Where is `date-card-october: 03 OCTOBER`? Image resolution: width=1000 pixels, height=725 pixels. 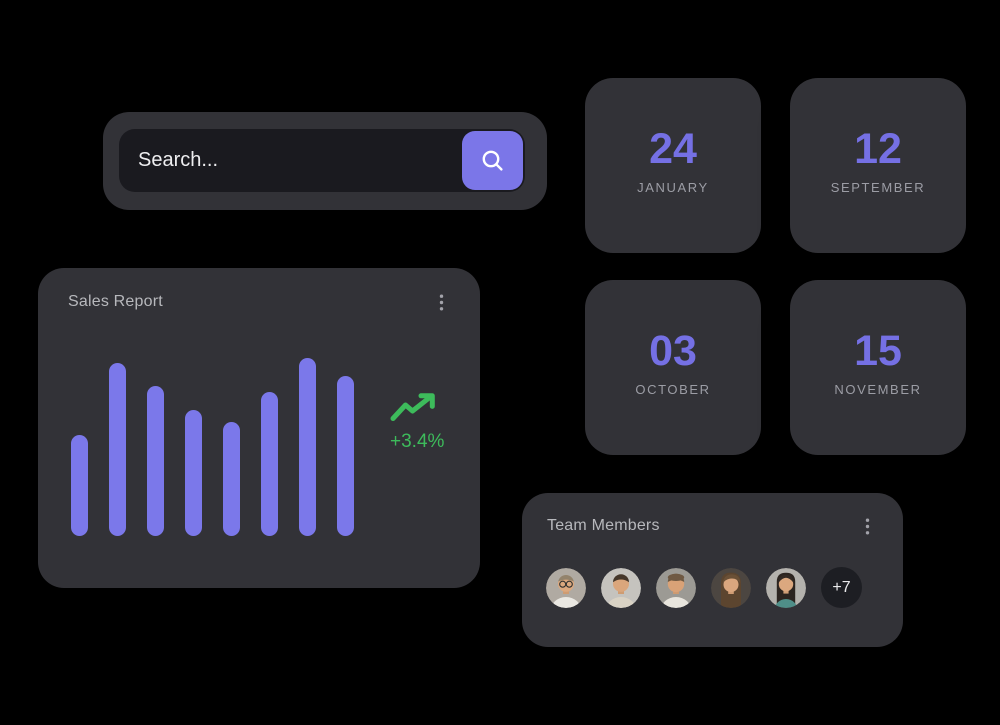 date-card-october: 03 OCTOBER is located at coordinates (673, 367).